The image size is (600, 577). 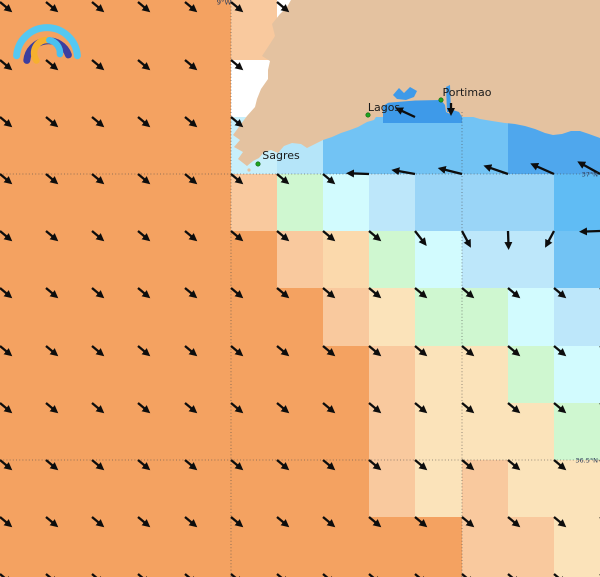 I want to click on longitude-label: 9°W, so click(x=224, y=3).